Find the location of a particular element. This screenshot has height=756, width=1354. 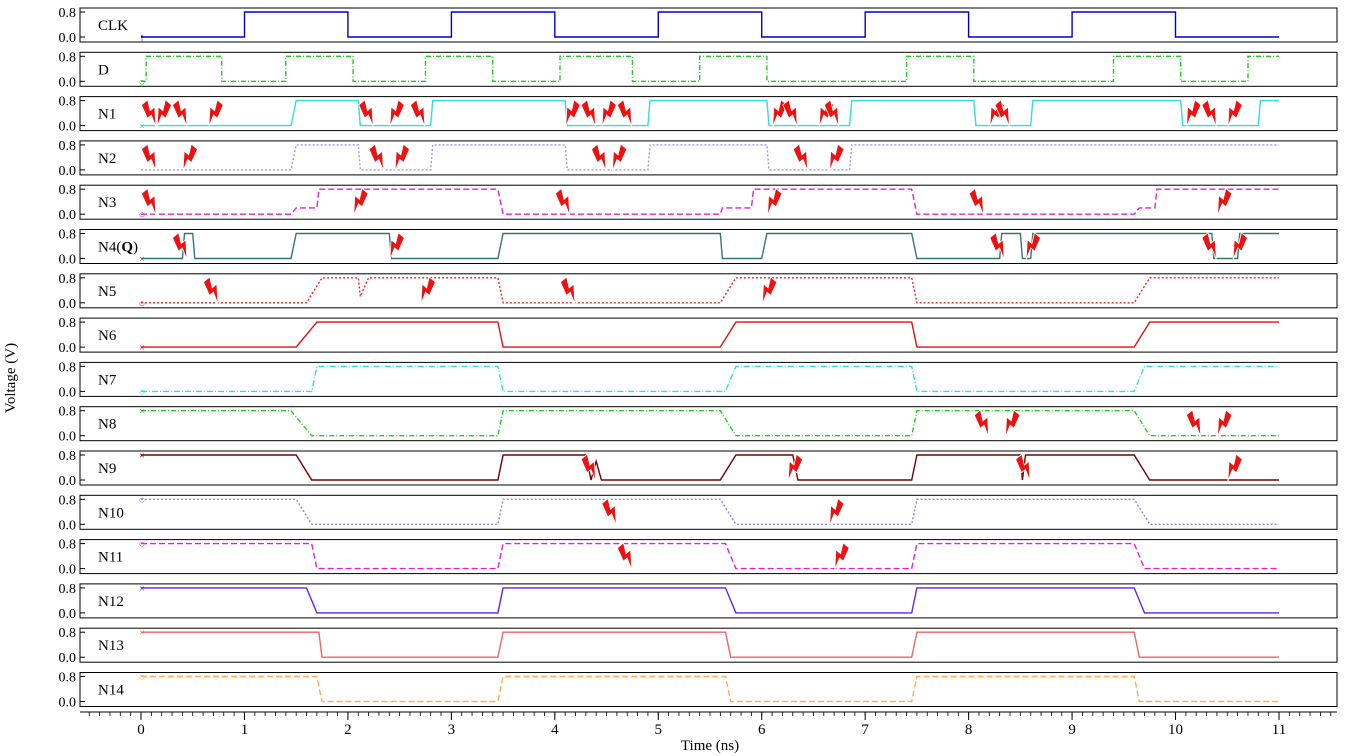

panel-n10: 0.8 0.0 N10 ○ is located at coordinates (698, 513).